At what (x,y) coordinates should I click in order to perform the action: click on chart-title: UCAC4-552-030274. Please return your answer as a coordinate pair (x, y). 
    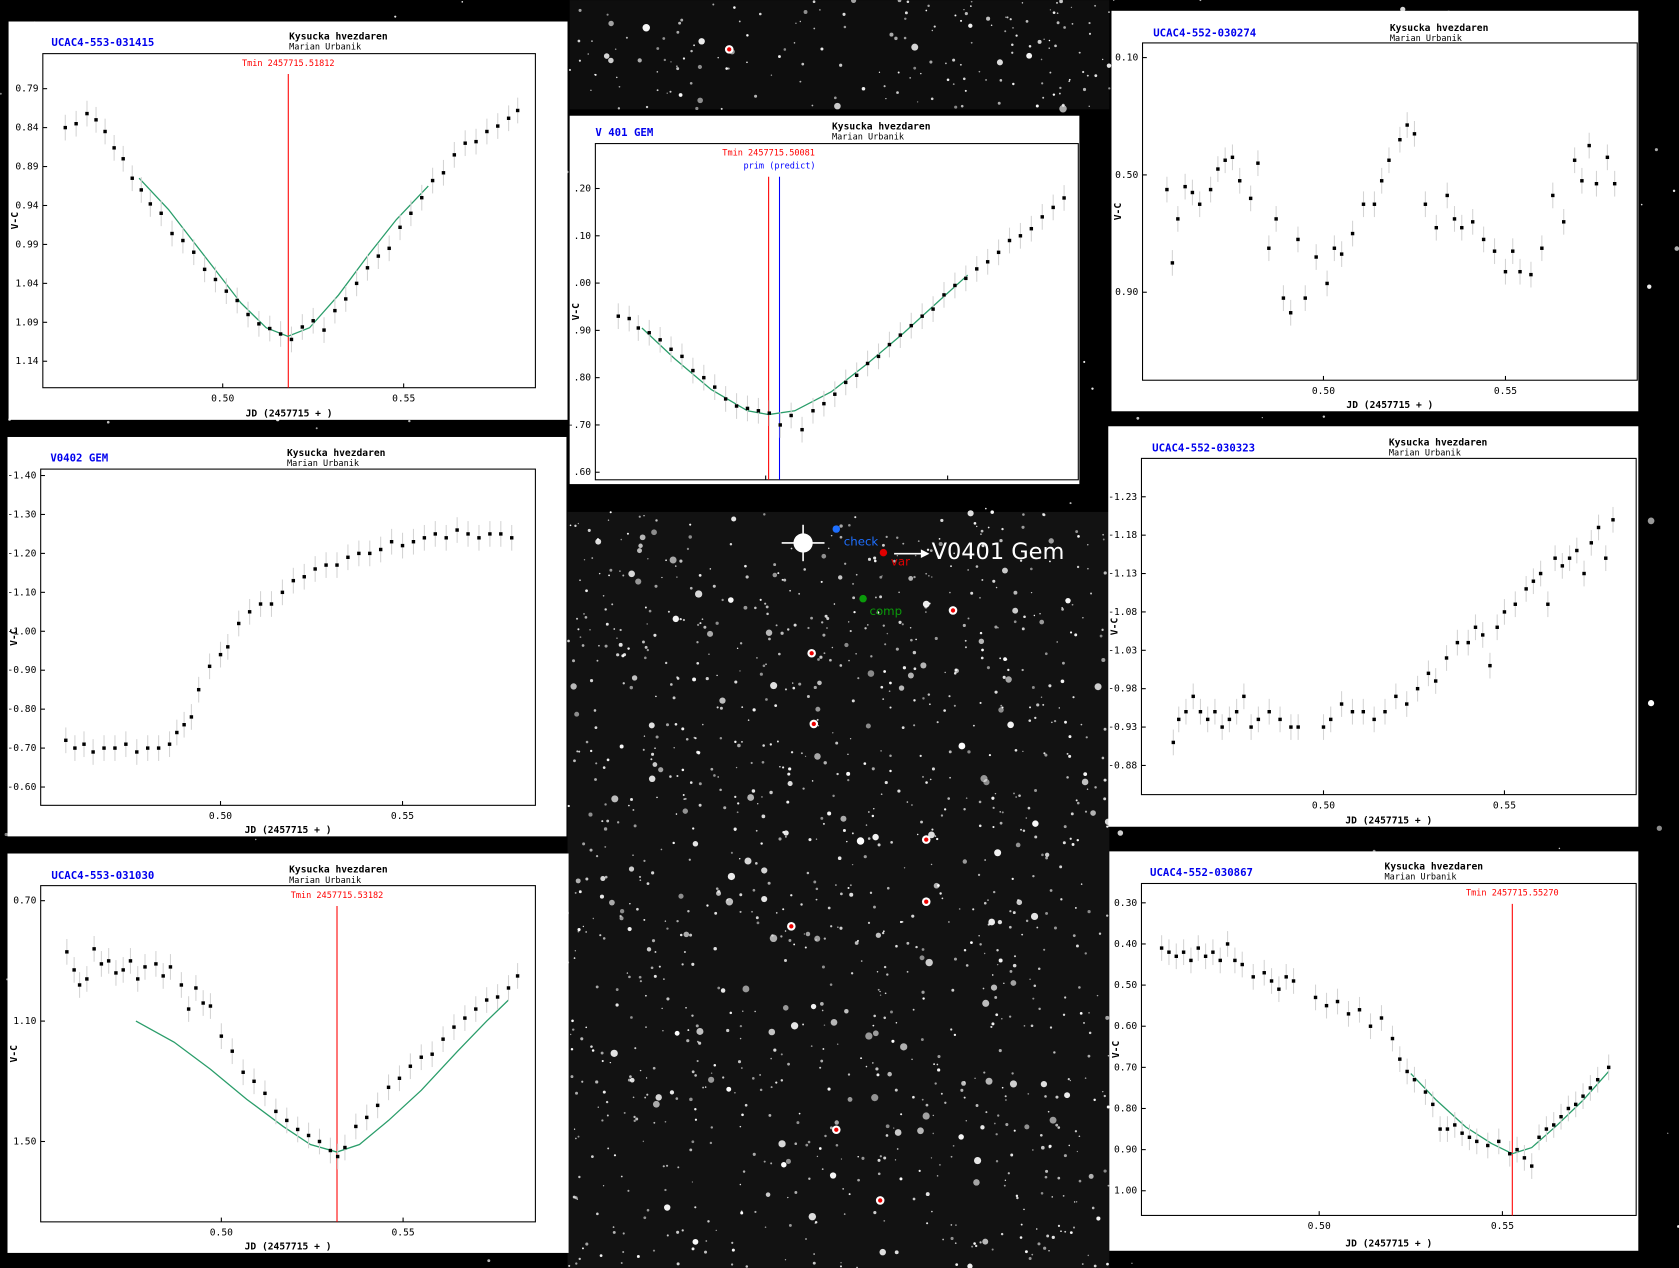
    Looking at the image, I should click on (1204, 32).